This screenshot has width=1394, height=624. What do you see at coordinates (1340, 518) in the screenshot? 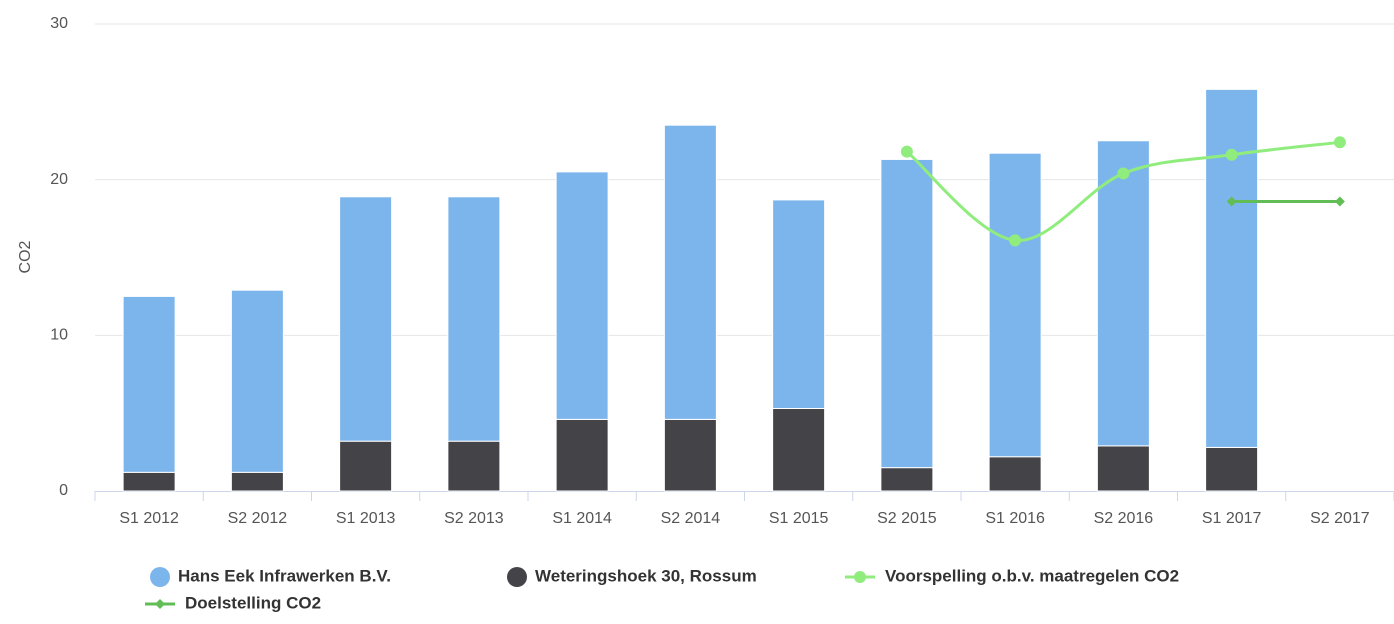
I see `x-tick-label: S2 2017` at bounding box center [1340, 518].